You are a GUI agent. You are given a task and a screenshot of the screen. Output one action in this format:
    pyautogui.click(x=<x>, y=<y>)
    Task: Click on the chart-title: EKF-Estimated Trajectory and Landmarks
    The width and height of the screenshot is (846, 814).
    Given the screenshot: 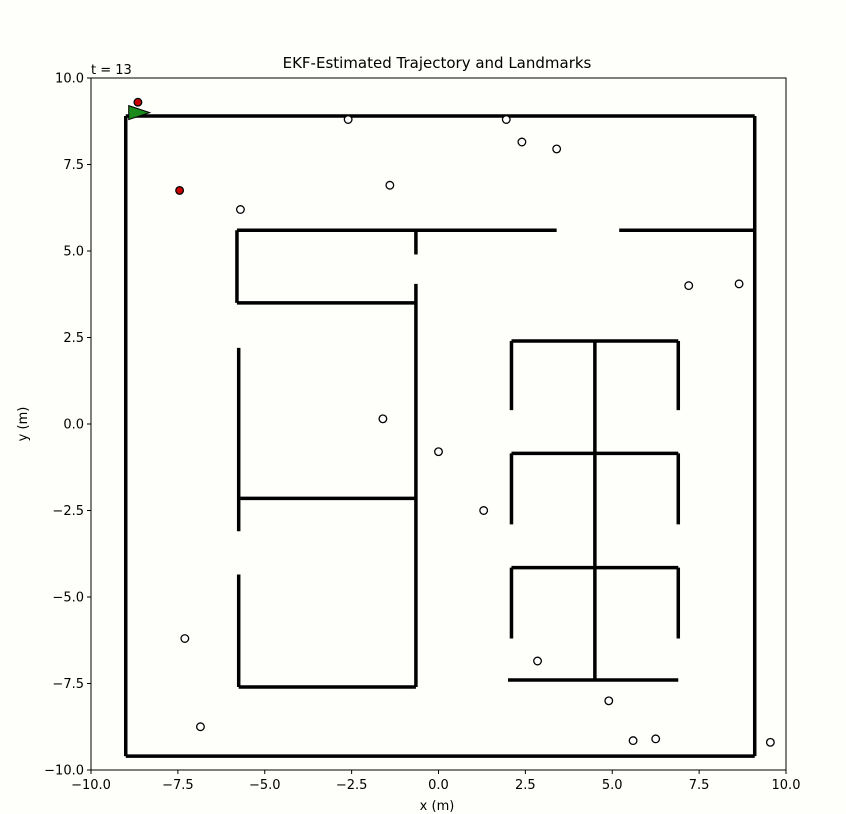 What is the action you would take?
    pyautogui.click(x=437, y=63)
    